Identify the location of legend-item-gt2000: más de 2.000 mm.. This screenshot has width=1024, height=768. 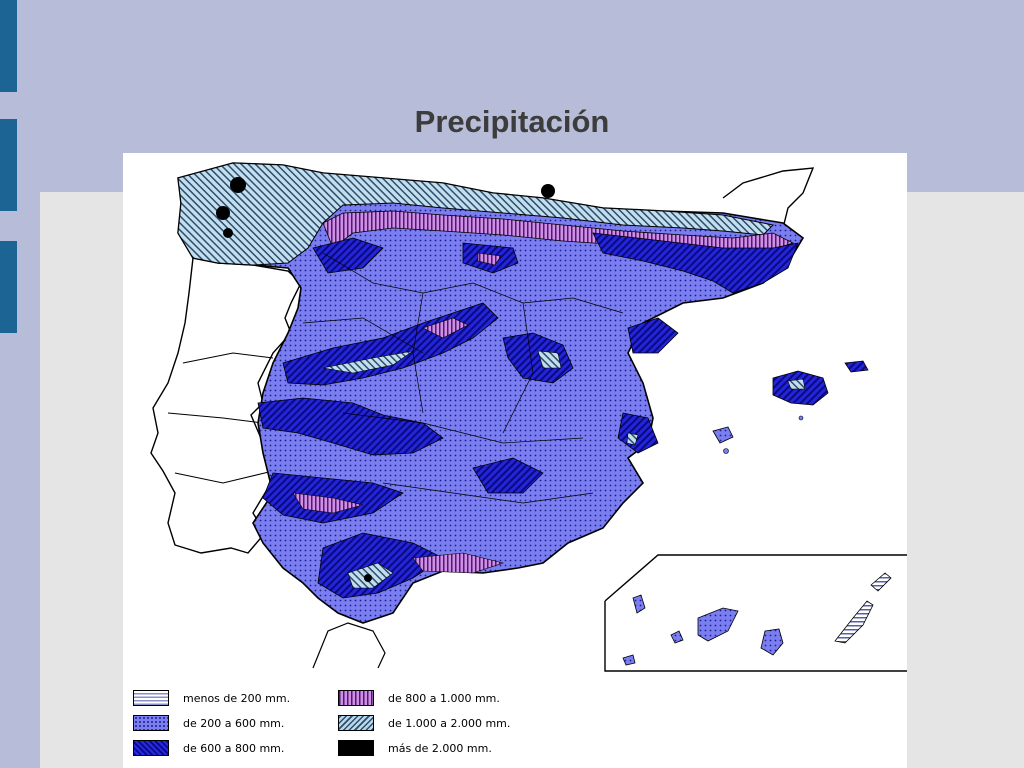
(415, 748).